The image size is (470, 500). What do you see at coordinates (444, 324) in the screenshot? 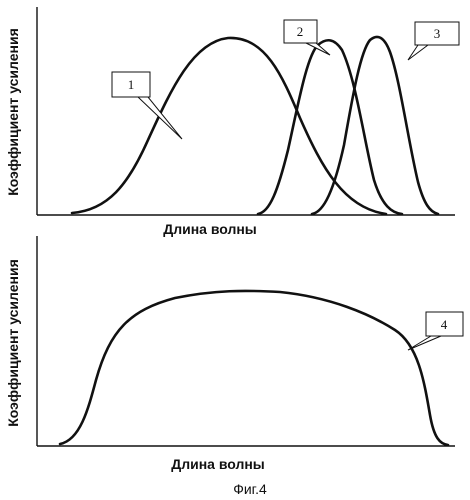
I see `callout-4-label: 4` at bounding box center [444, 324].